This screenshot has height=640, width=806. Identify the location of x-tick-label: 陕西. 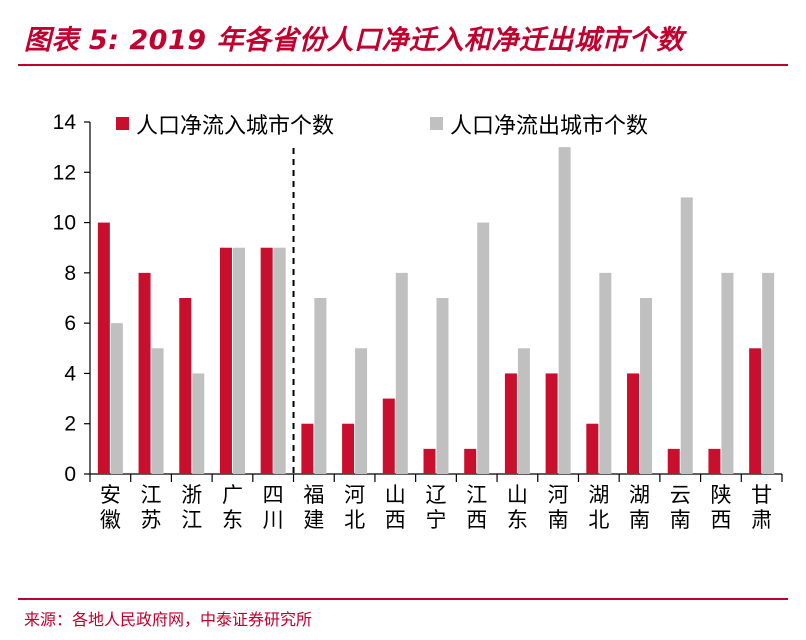
(720, 507).